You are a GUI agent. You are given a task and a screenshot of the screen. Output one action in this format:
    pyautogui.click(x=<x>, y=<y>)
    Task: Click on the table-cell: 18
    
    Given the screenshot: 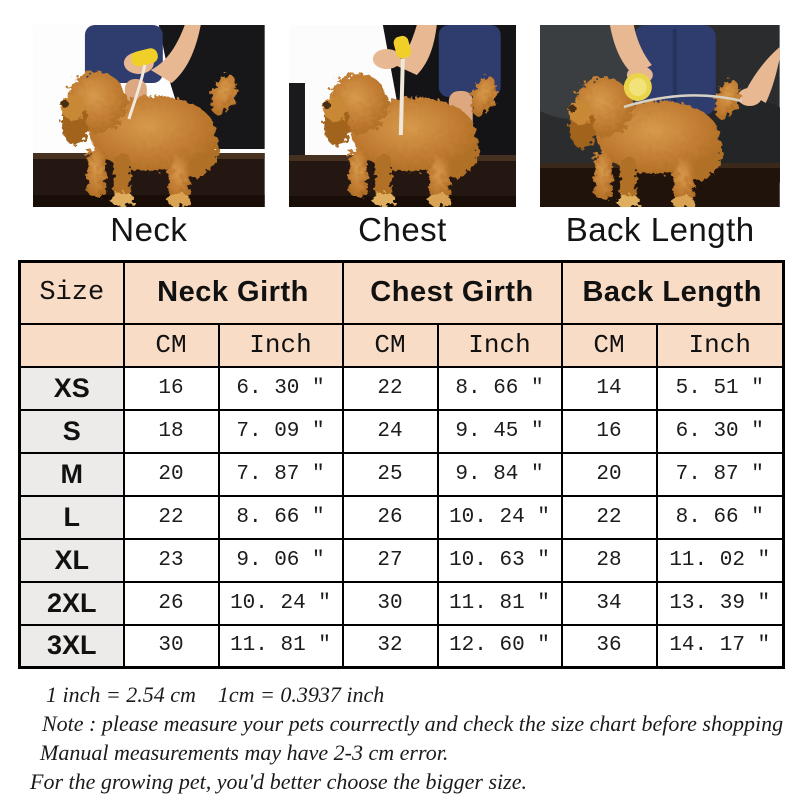 What is the action you would take?
    pyautogui.click(x=171, y=431)
    